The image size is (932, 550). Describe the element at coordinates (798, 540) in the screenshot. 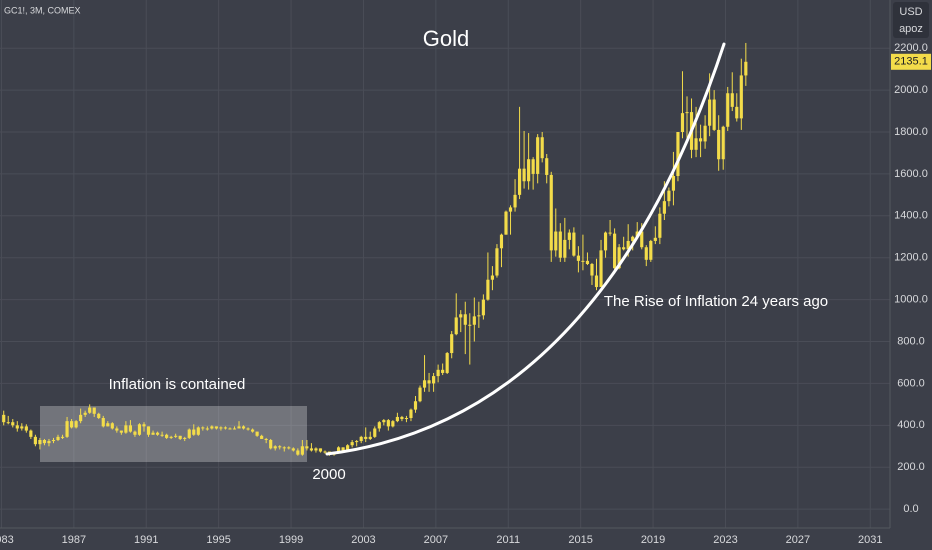

I see `x-tick-label: 2027` at that location.